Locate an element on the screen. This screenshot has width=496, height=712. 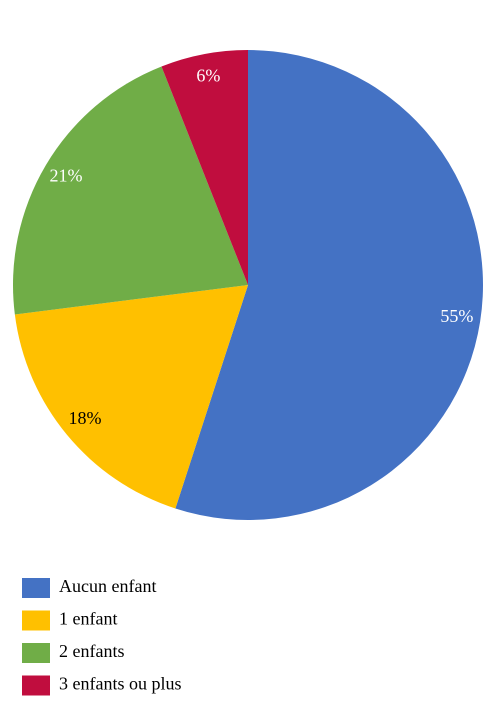
legend-label: 3 enfants ou plus is located at coordinates (120, 684).